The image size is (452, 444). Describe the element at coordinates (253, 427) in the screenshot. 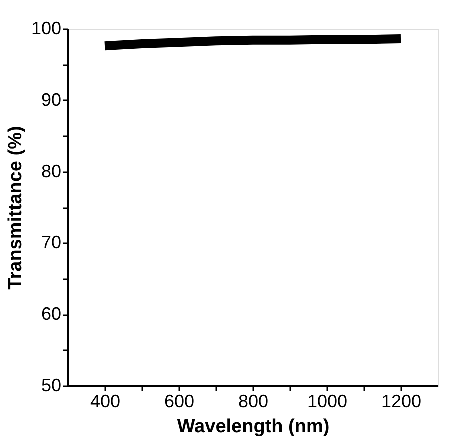

I see `x-axis-title: Wavelength (nm)` at that location.